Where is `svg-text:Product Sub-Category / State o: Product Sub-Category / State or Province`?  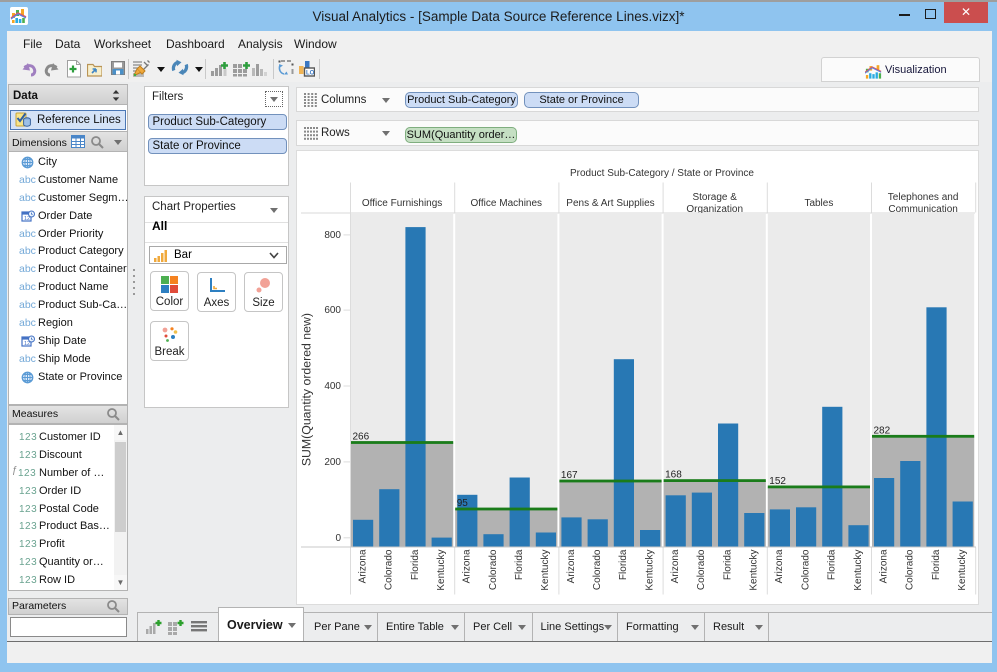 svg-text:Product Sub-Category / State o: Product Sub-Category / State or Province is located at coordinates (662, 173).